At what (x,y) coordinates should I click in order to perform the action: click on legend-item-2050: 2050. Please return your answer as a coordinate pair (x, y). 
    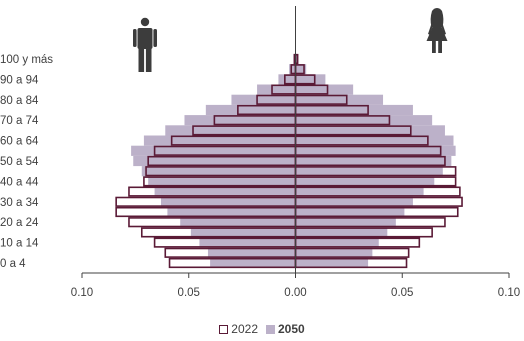
    Looking at the image, I should click on (285, 329).